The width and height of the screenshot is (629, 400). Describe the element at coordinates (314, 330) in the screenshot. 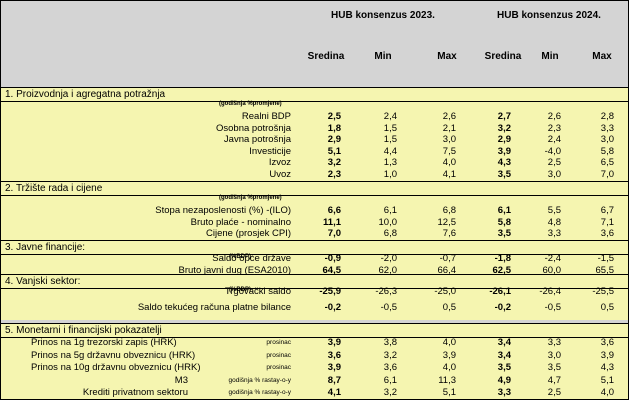

I see `section-header: 5. Monetarni i financijski pokazatelji` at that location.